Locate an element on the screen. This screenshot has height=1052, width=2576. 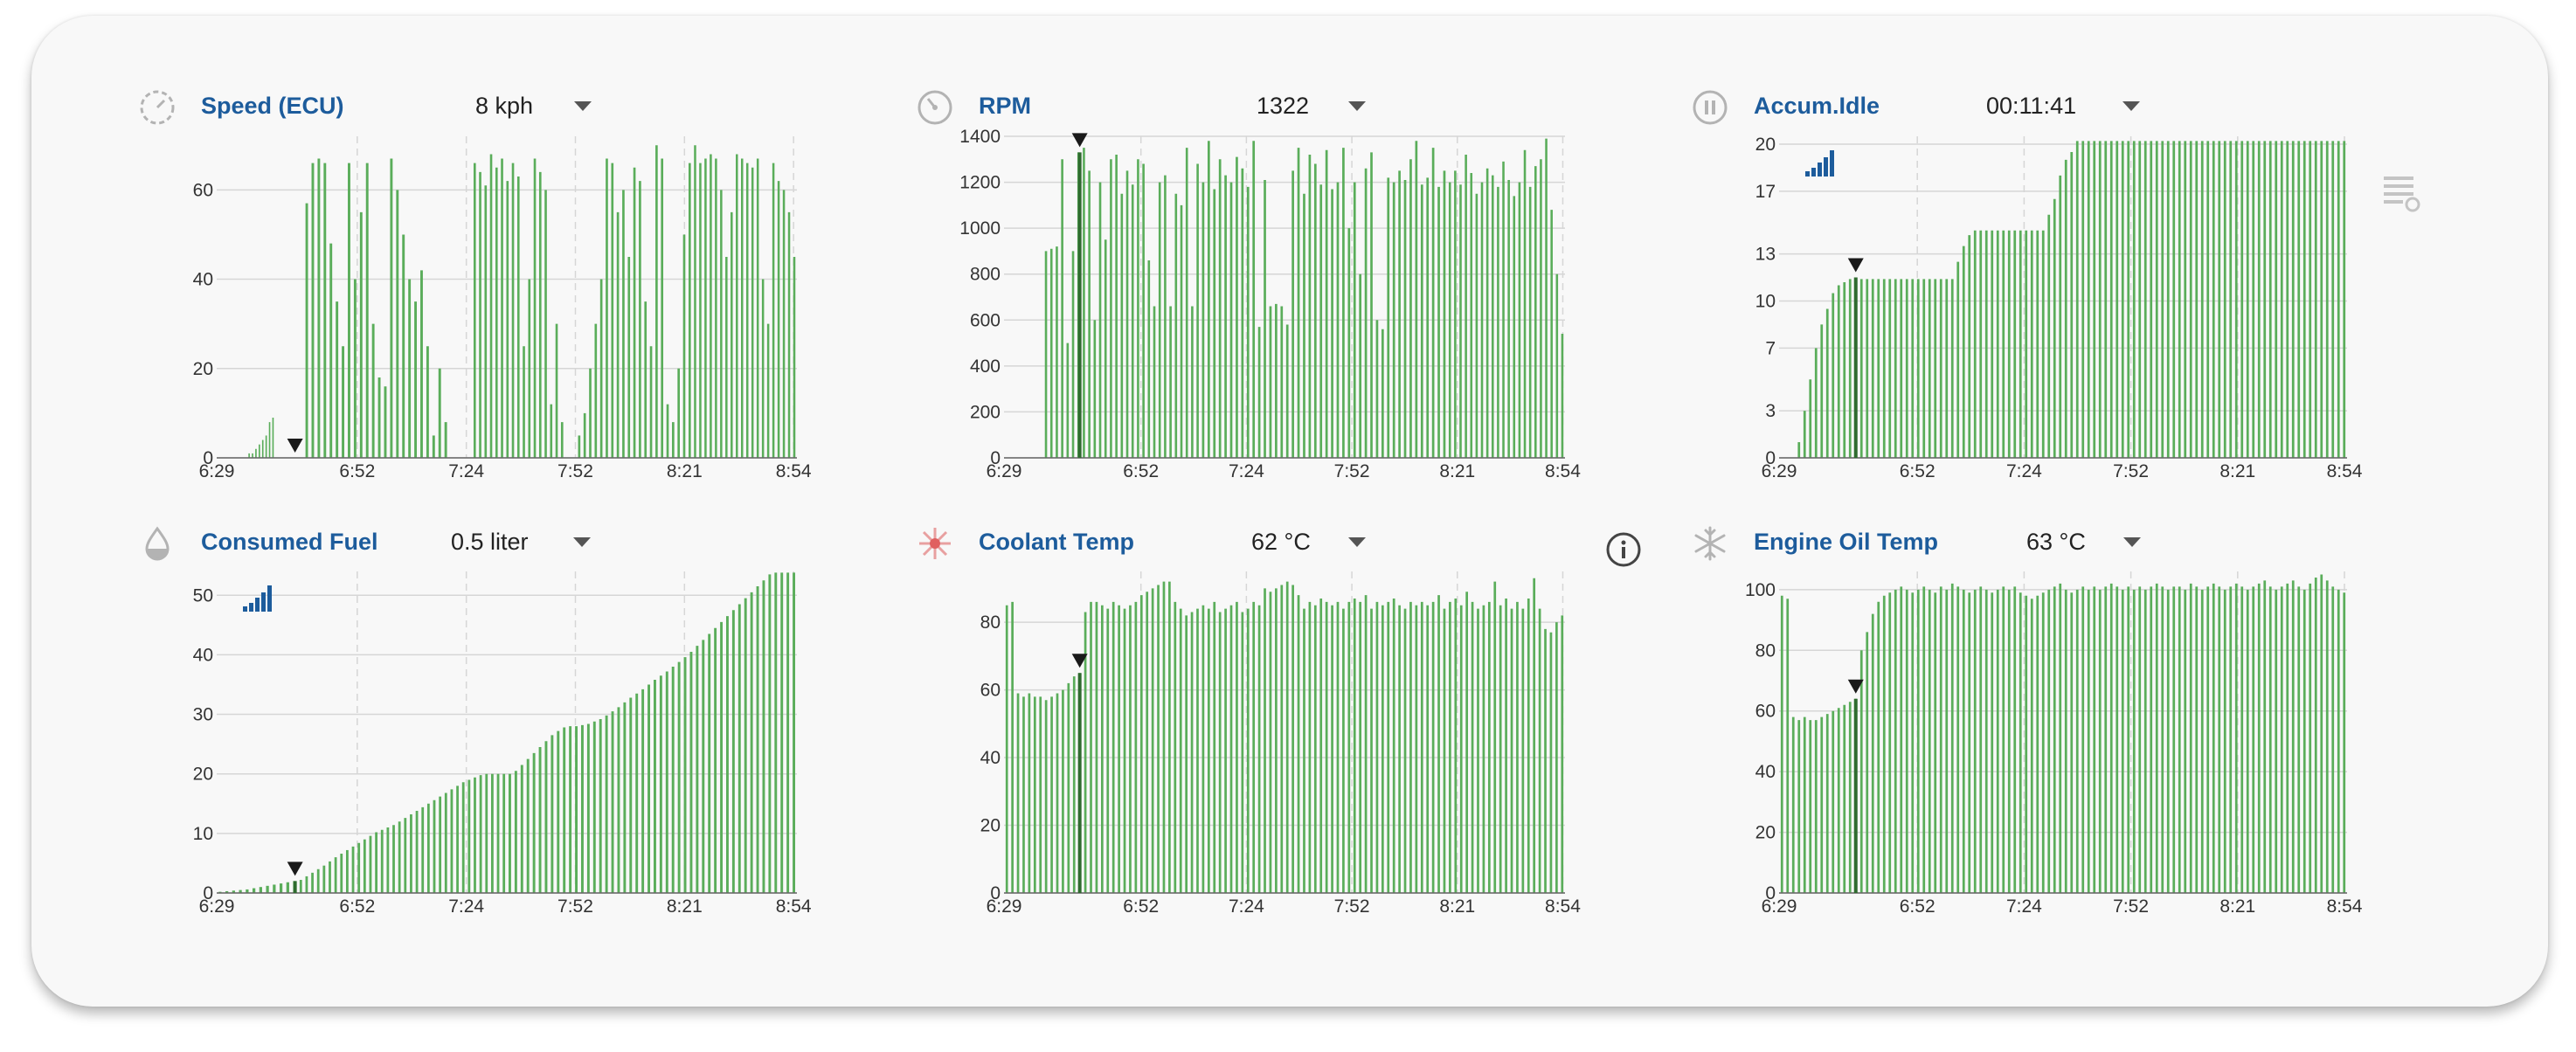
chart-svg: 0 10 20 30 40 50 6:29 6:52 7:24 7:52 8:21 8:54 is located at coordinates (502, 744).